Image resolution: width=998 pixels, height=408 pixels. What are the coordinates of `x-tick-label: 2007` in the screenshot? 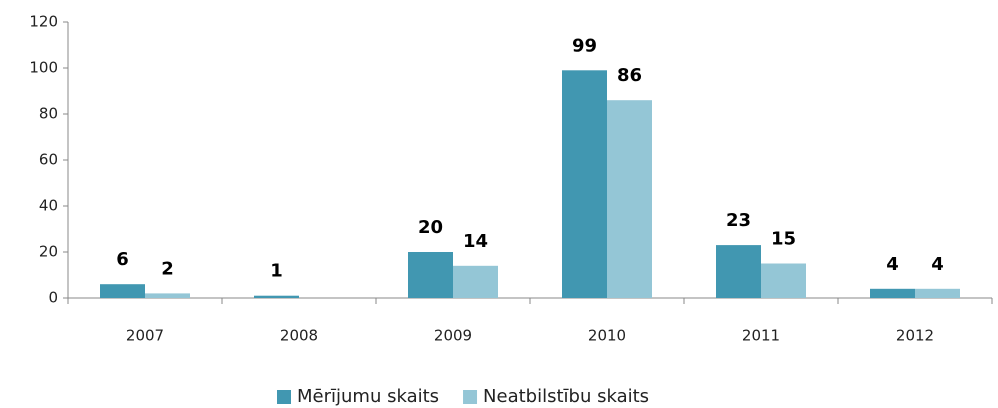 It's located at (145, 336).